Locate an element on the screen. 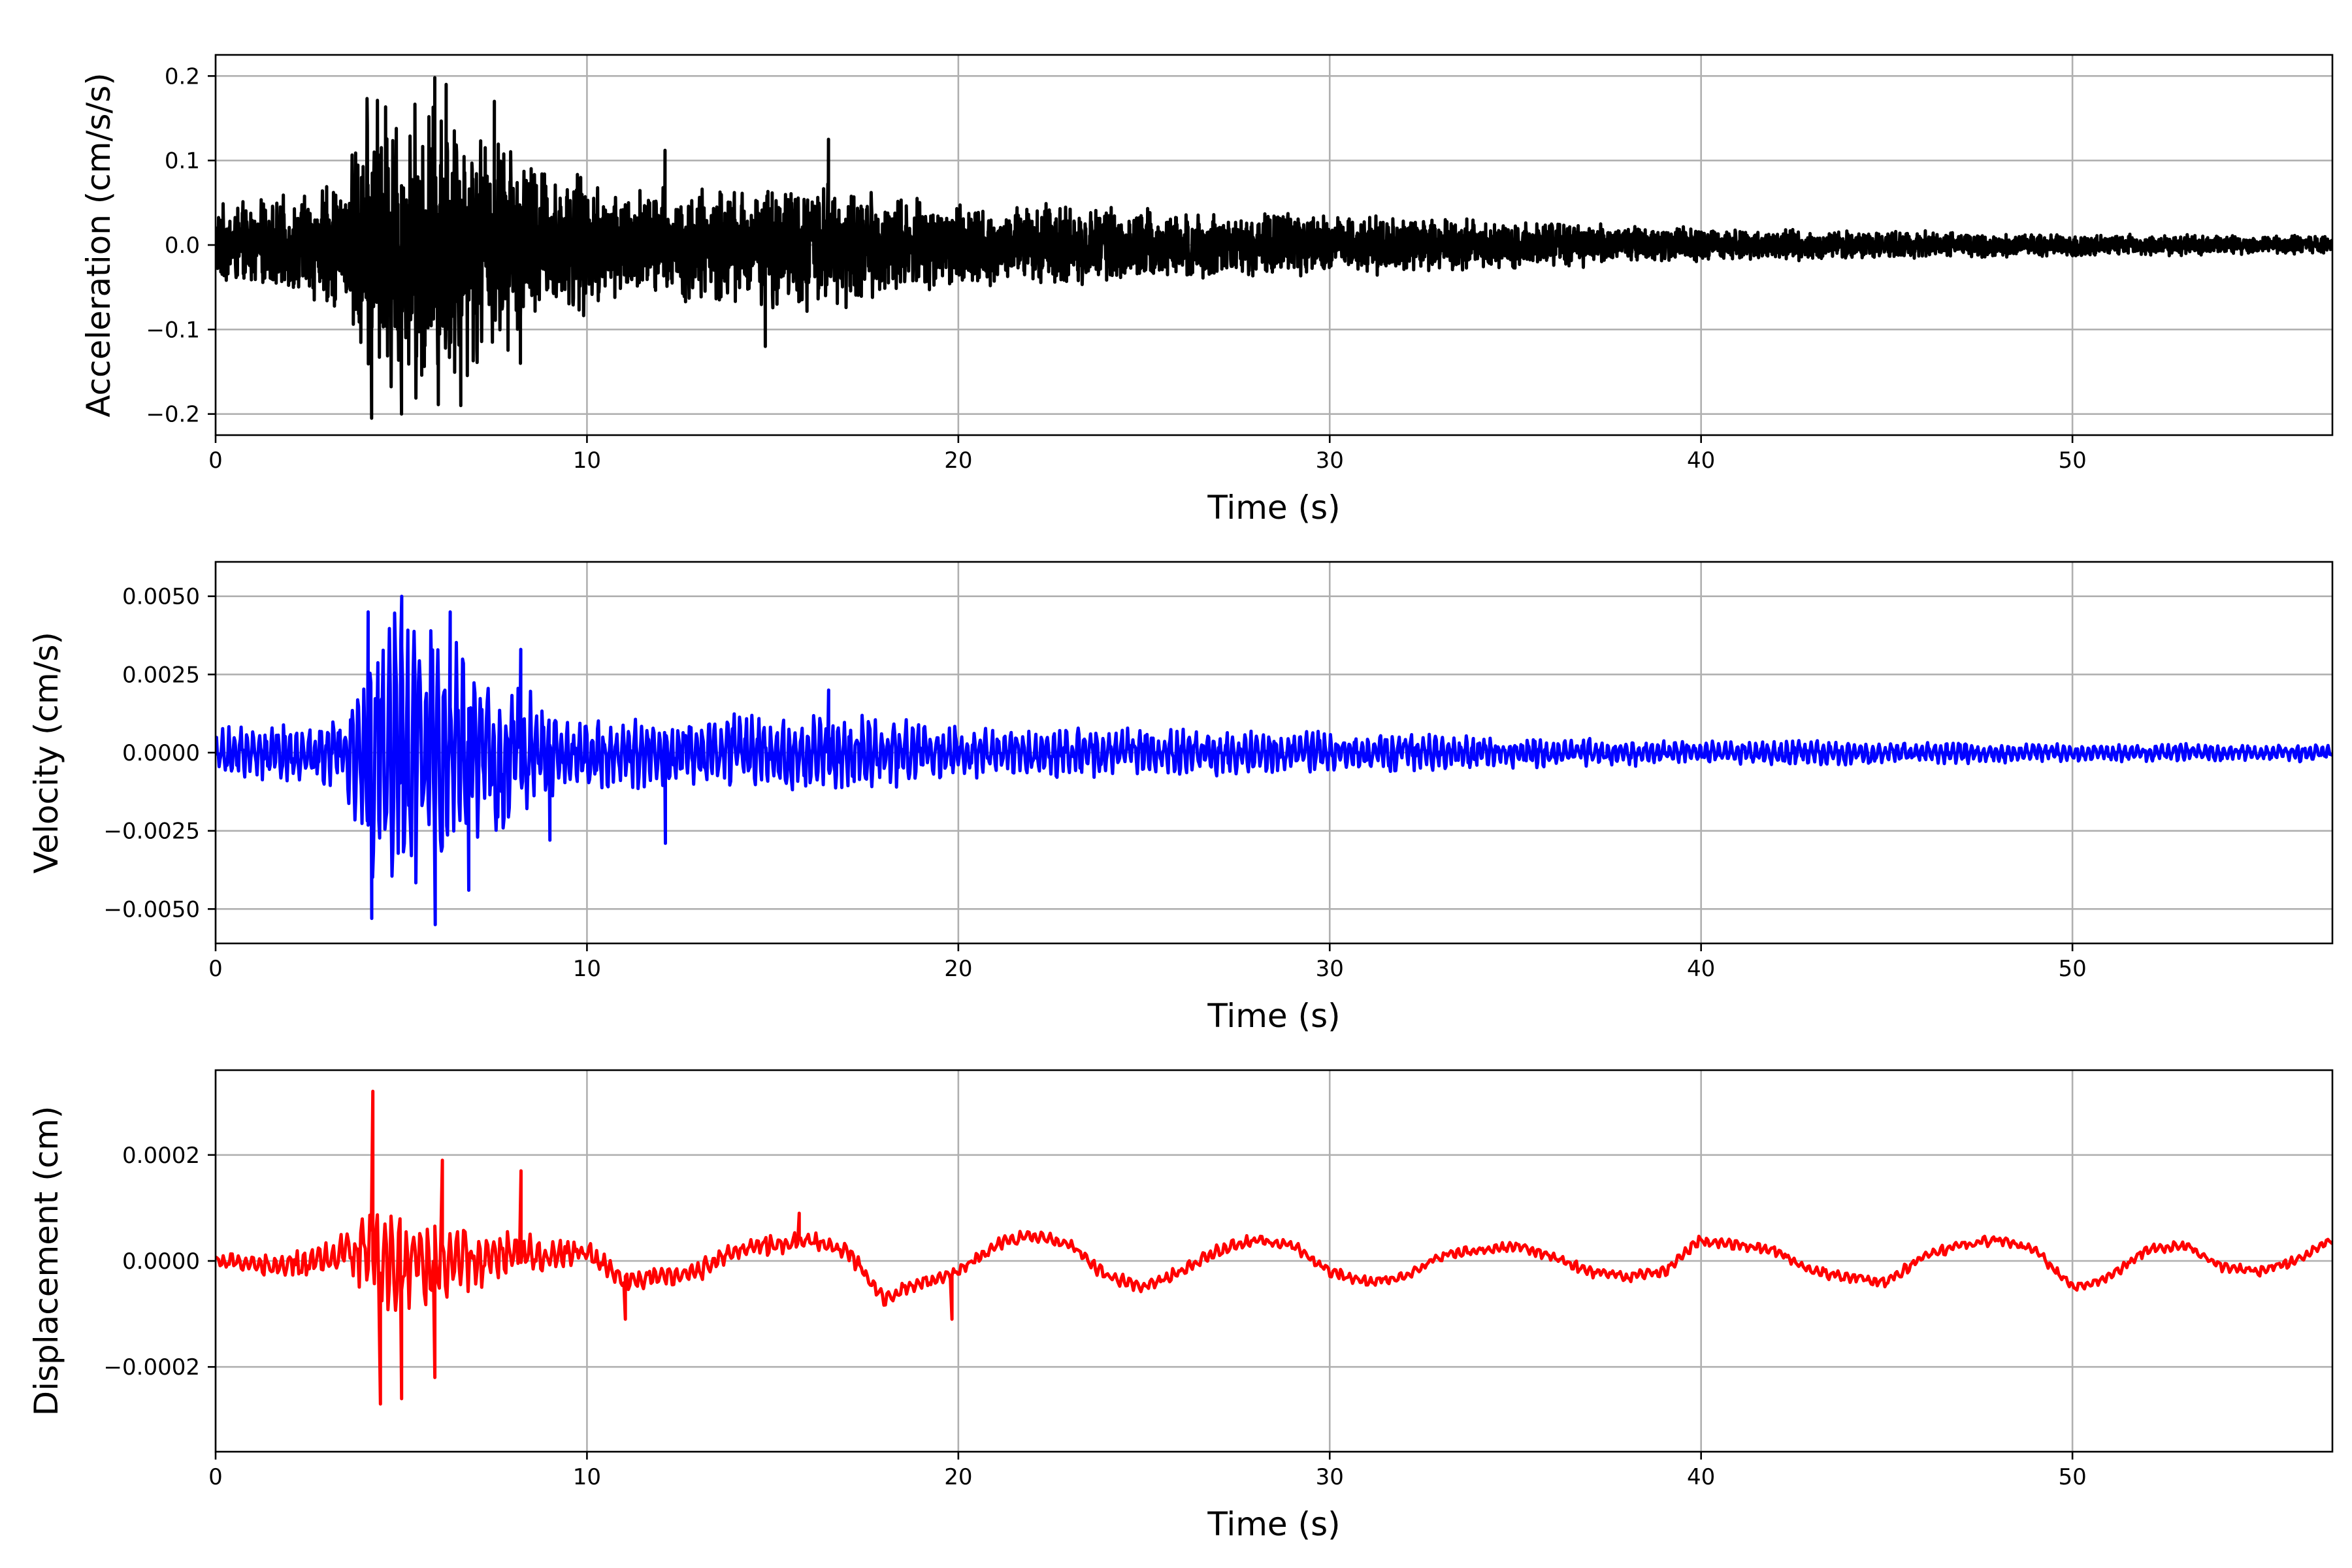 Image resolution: width=2352 pixels, height=1568 pixels. displacement-xtick-label-1: 10 is located at coordinates (587, 1477).